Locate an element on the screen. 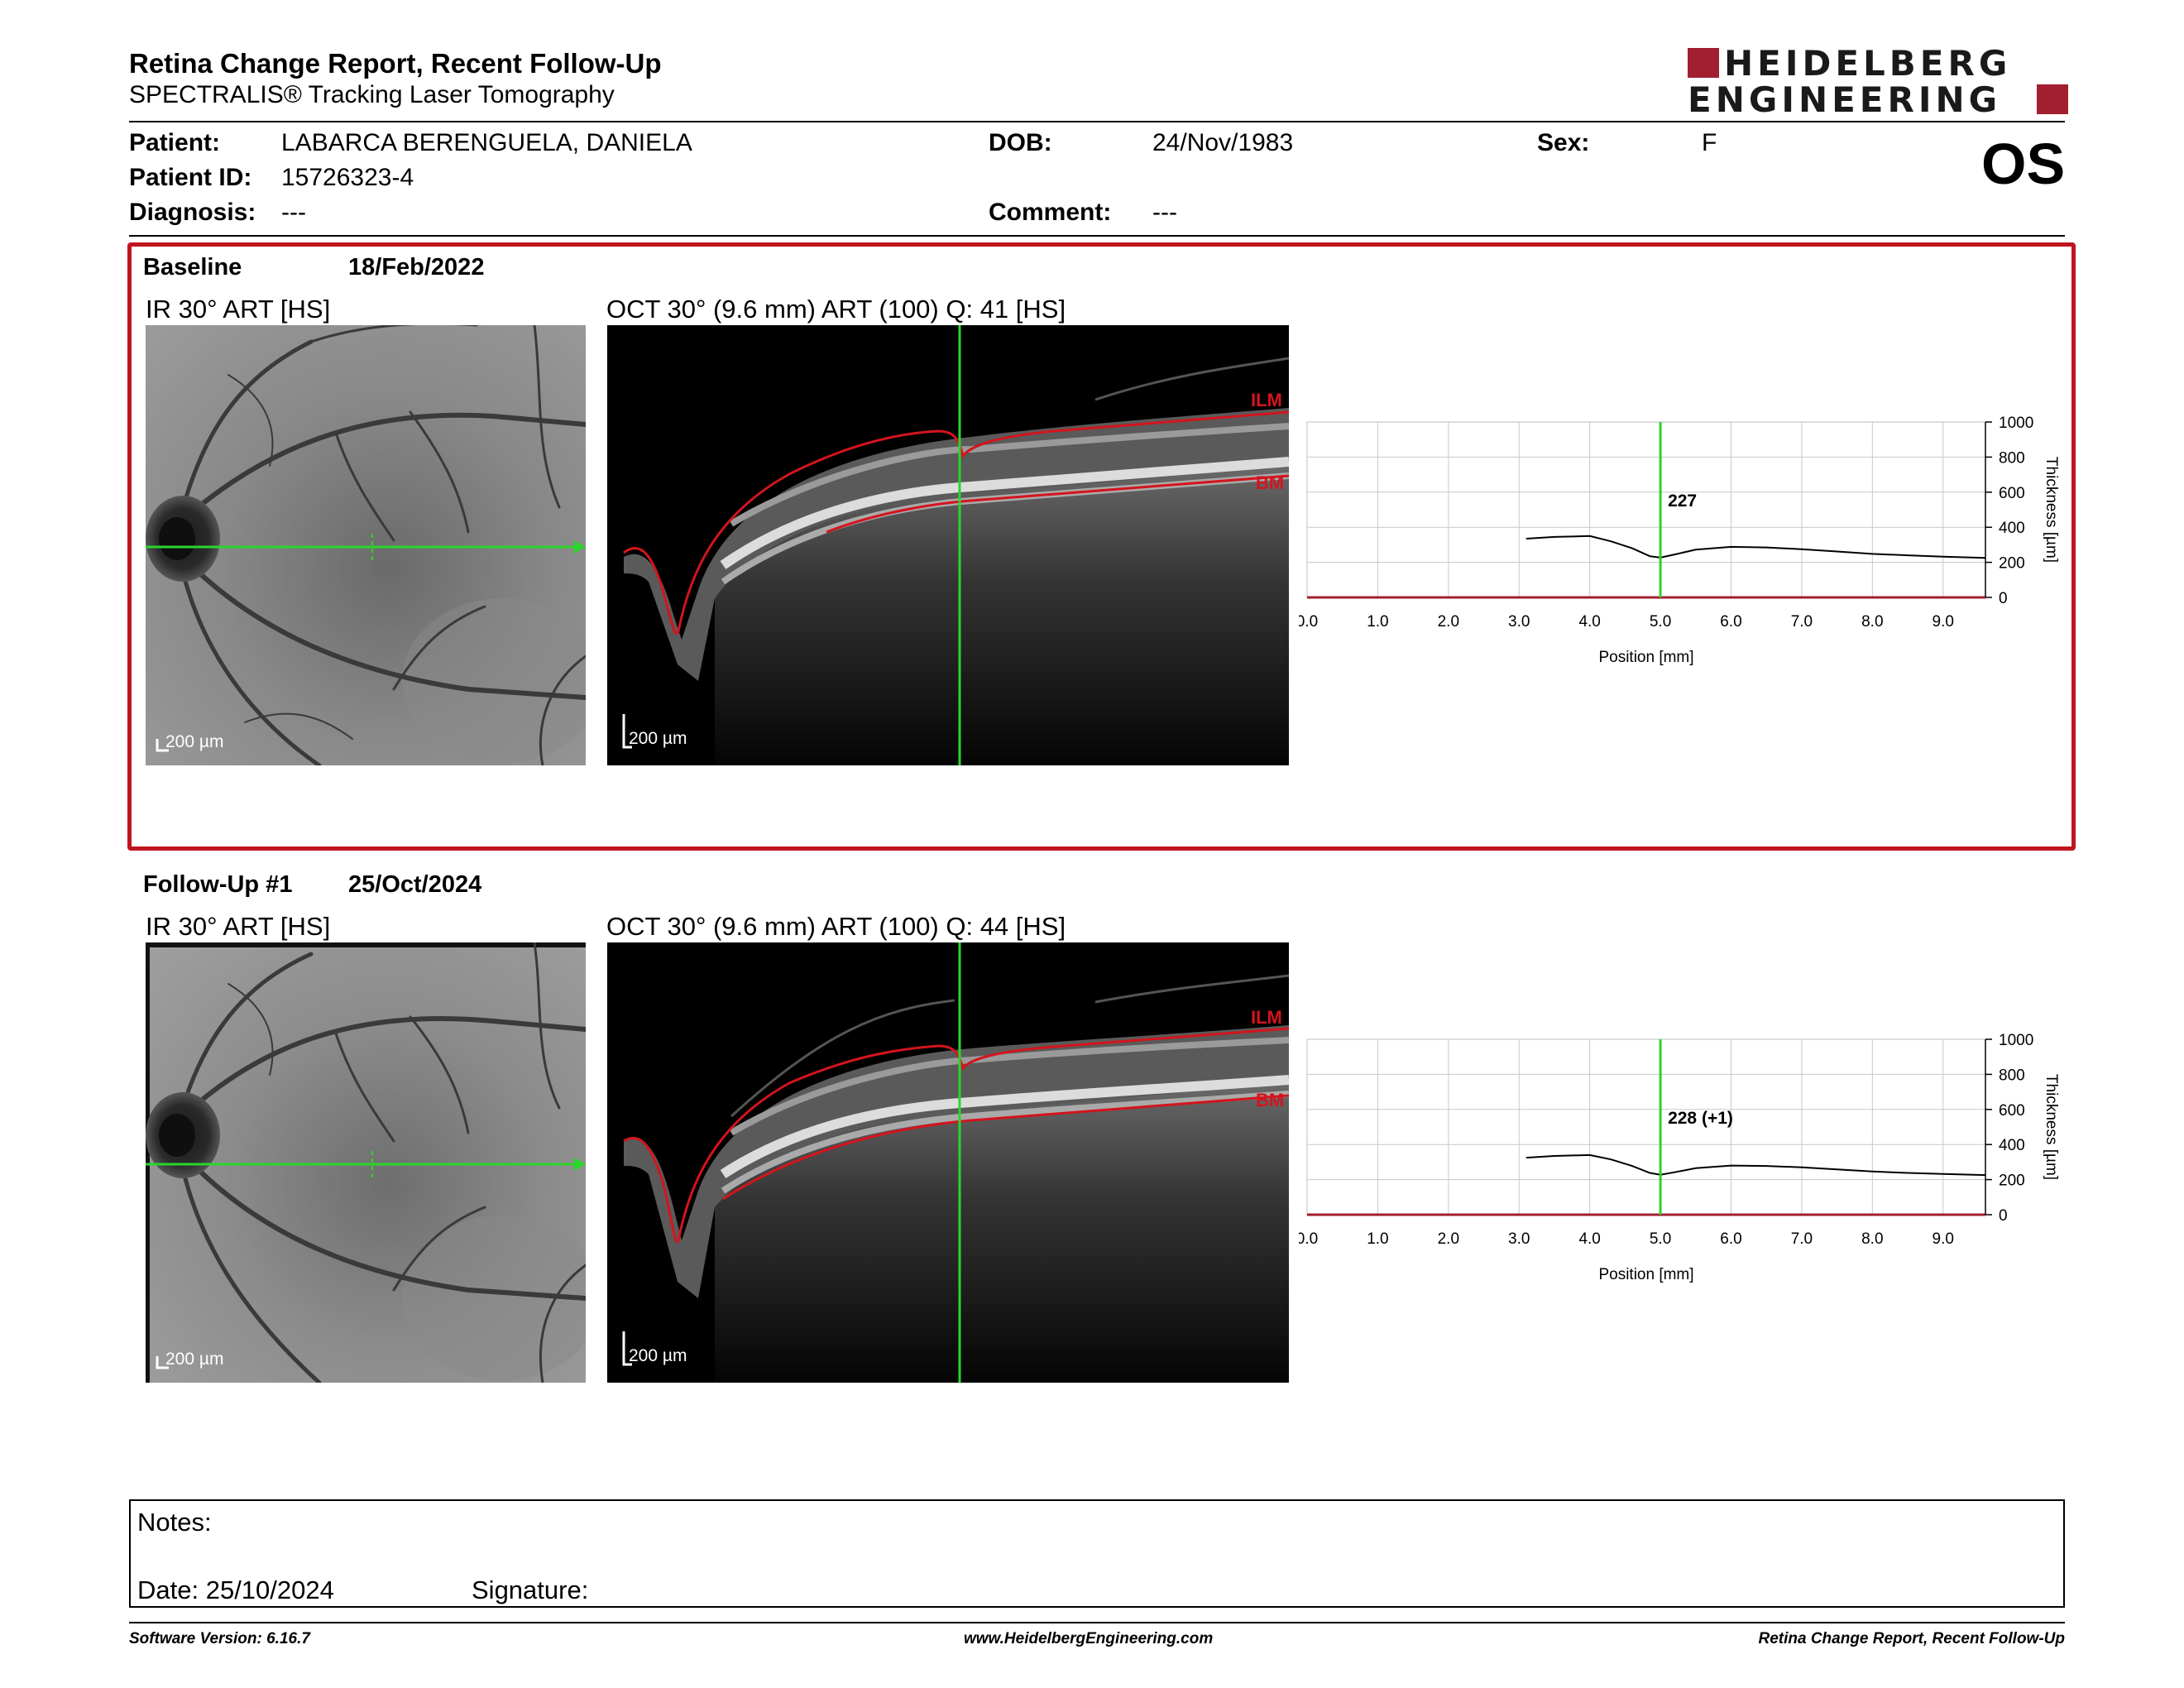  followup-date: 25/Oct/2024 is located at coordinates (415, 884).